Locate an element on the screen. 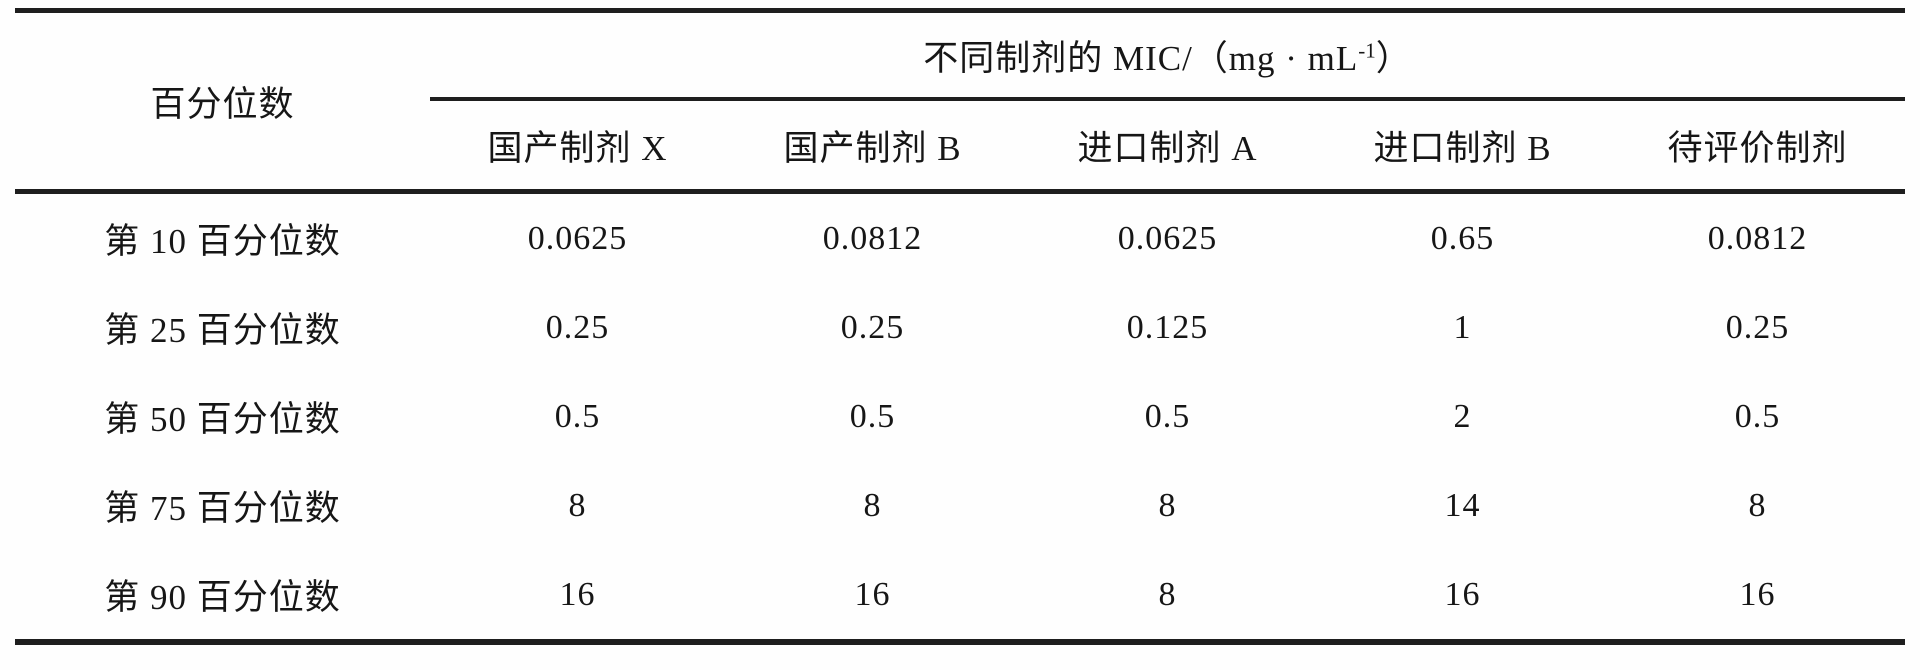 This screenshot has width=1920, height=670. column-header-domestic-b: 国产制剂 B is located at coordinates (872, 144).